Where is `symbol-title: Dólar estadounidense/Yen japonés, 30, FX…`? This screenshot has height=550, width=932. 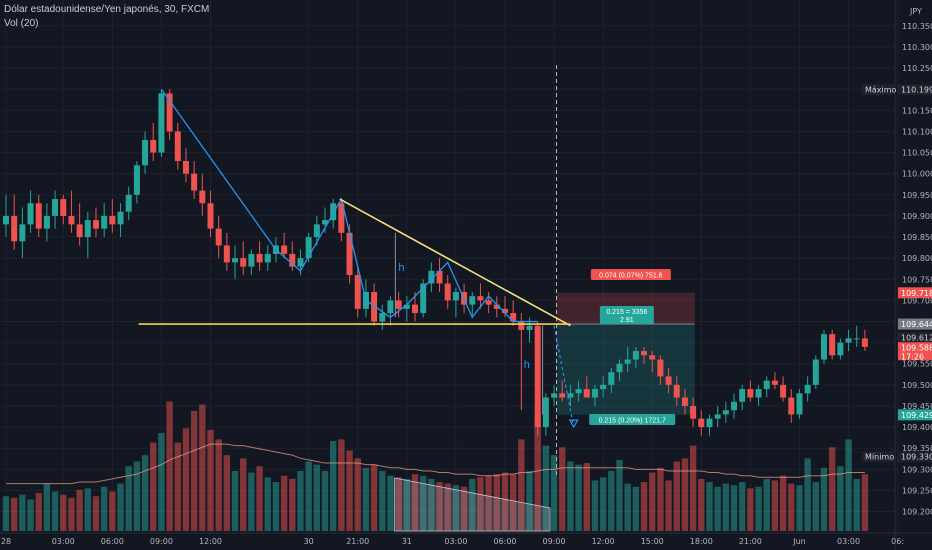
symbol-title: Dólar estadounidense/Yen japonés, 30, FX… is located at coordinates (107, 9).